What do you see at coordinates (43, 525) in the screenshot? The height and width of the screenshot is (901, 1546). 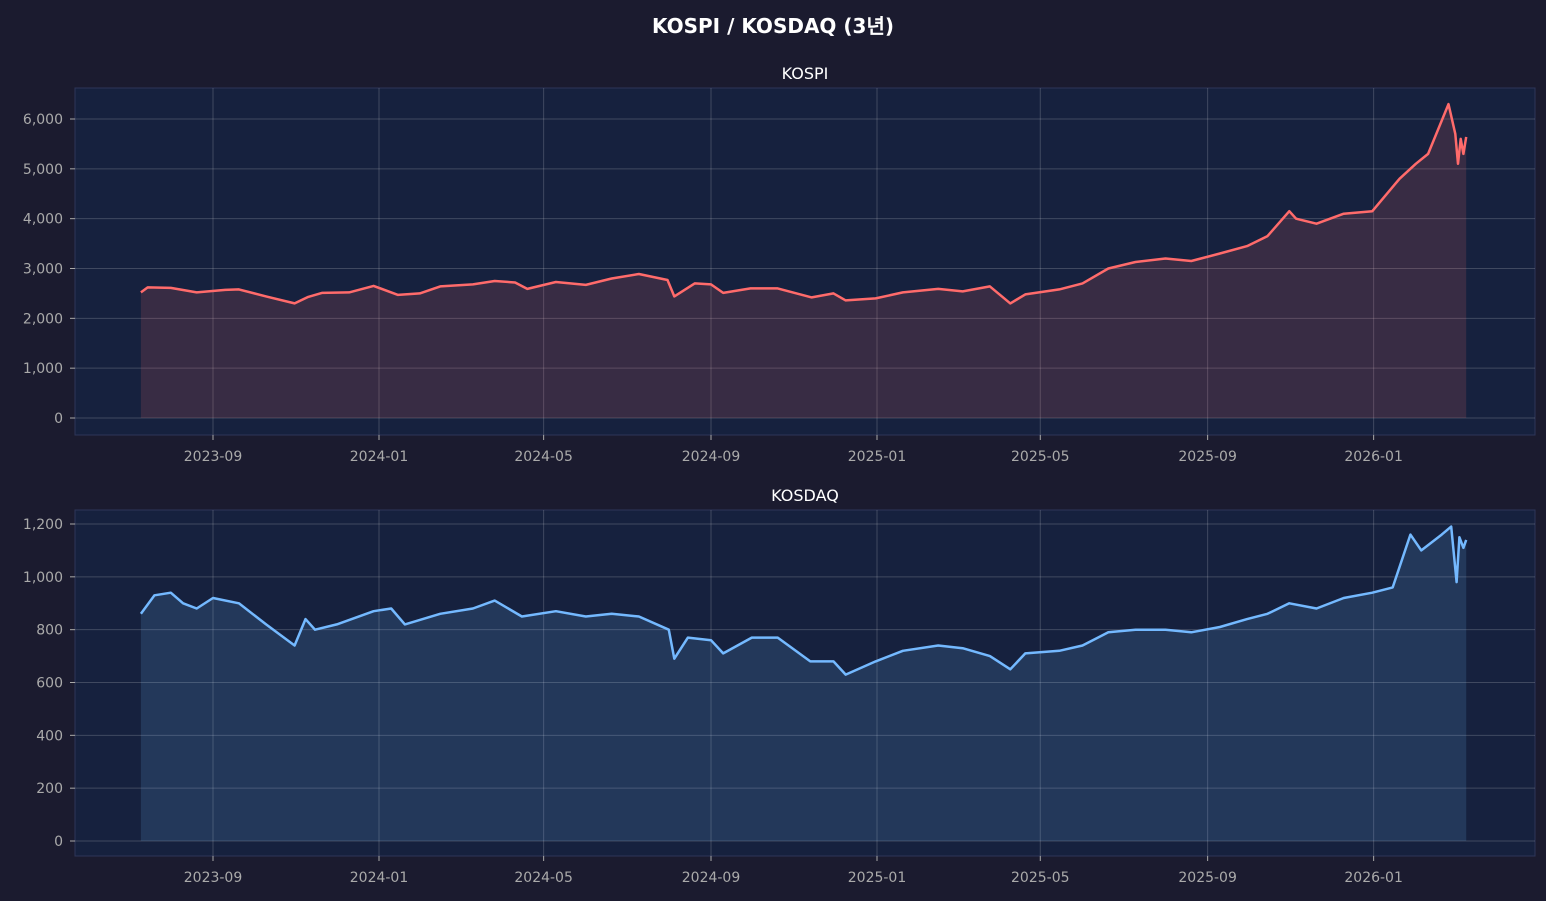 I see `y-tick-label: 1,200` at bounding box center [43, 525].